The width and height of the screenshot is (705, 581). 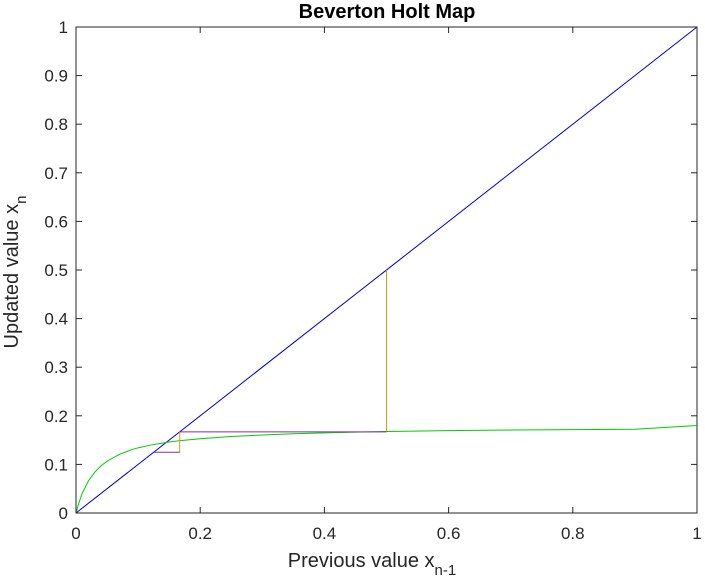 What do you see at coordinates (21, 200) in the screenshot?
I see `y-axis-label-subscript: n` at bounding box center [21, 200].